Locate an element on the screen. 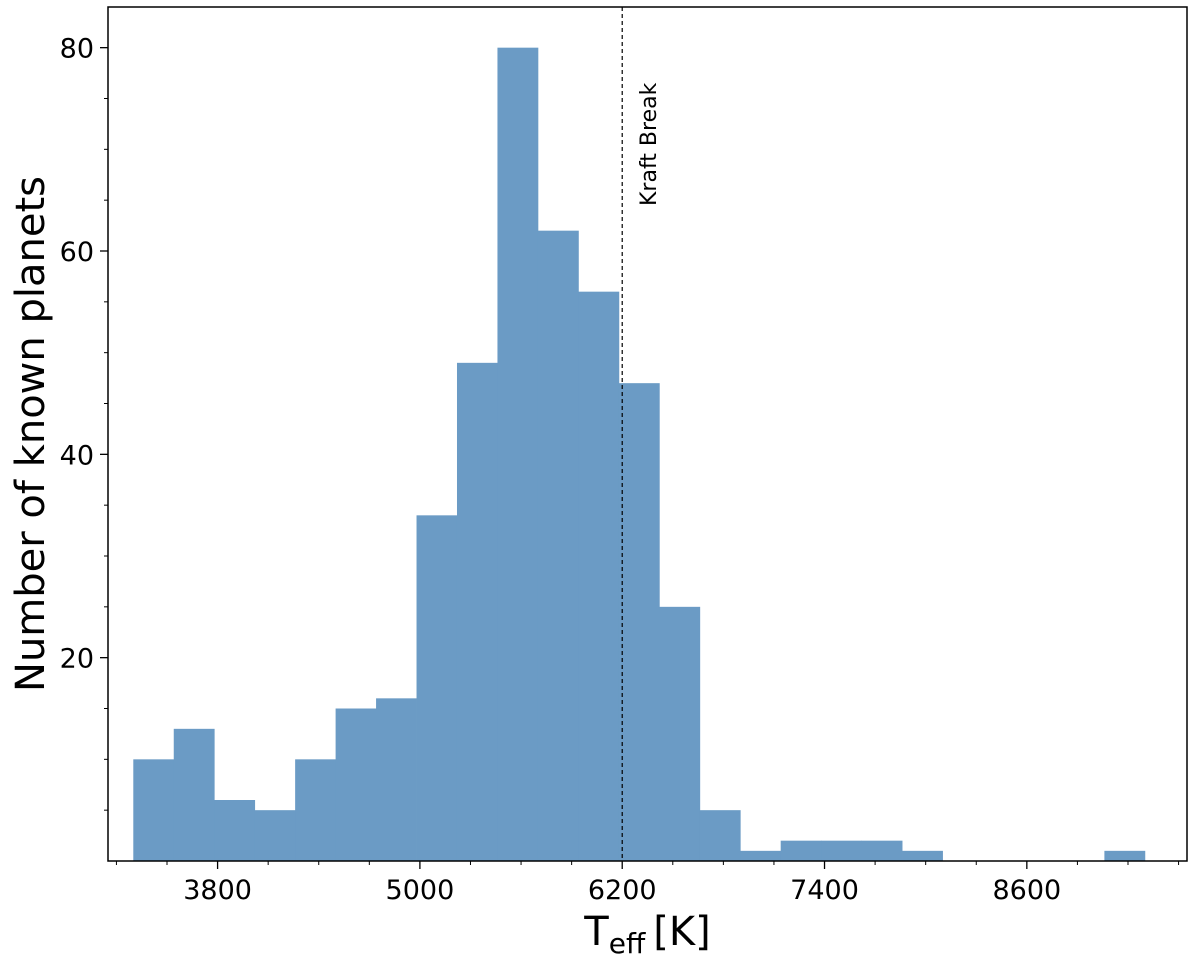 This screenshot has height=957, width=1200. x-axis-label: Teff [K] is located at coordinates (646, 933).